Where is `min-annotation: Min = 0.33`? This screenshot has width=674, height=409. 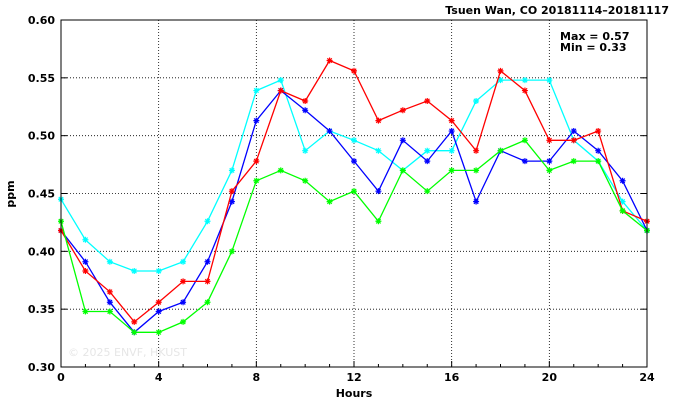
min-annotation: Min = 0.33 is located at coordinates (593, 47).